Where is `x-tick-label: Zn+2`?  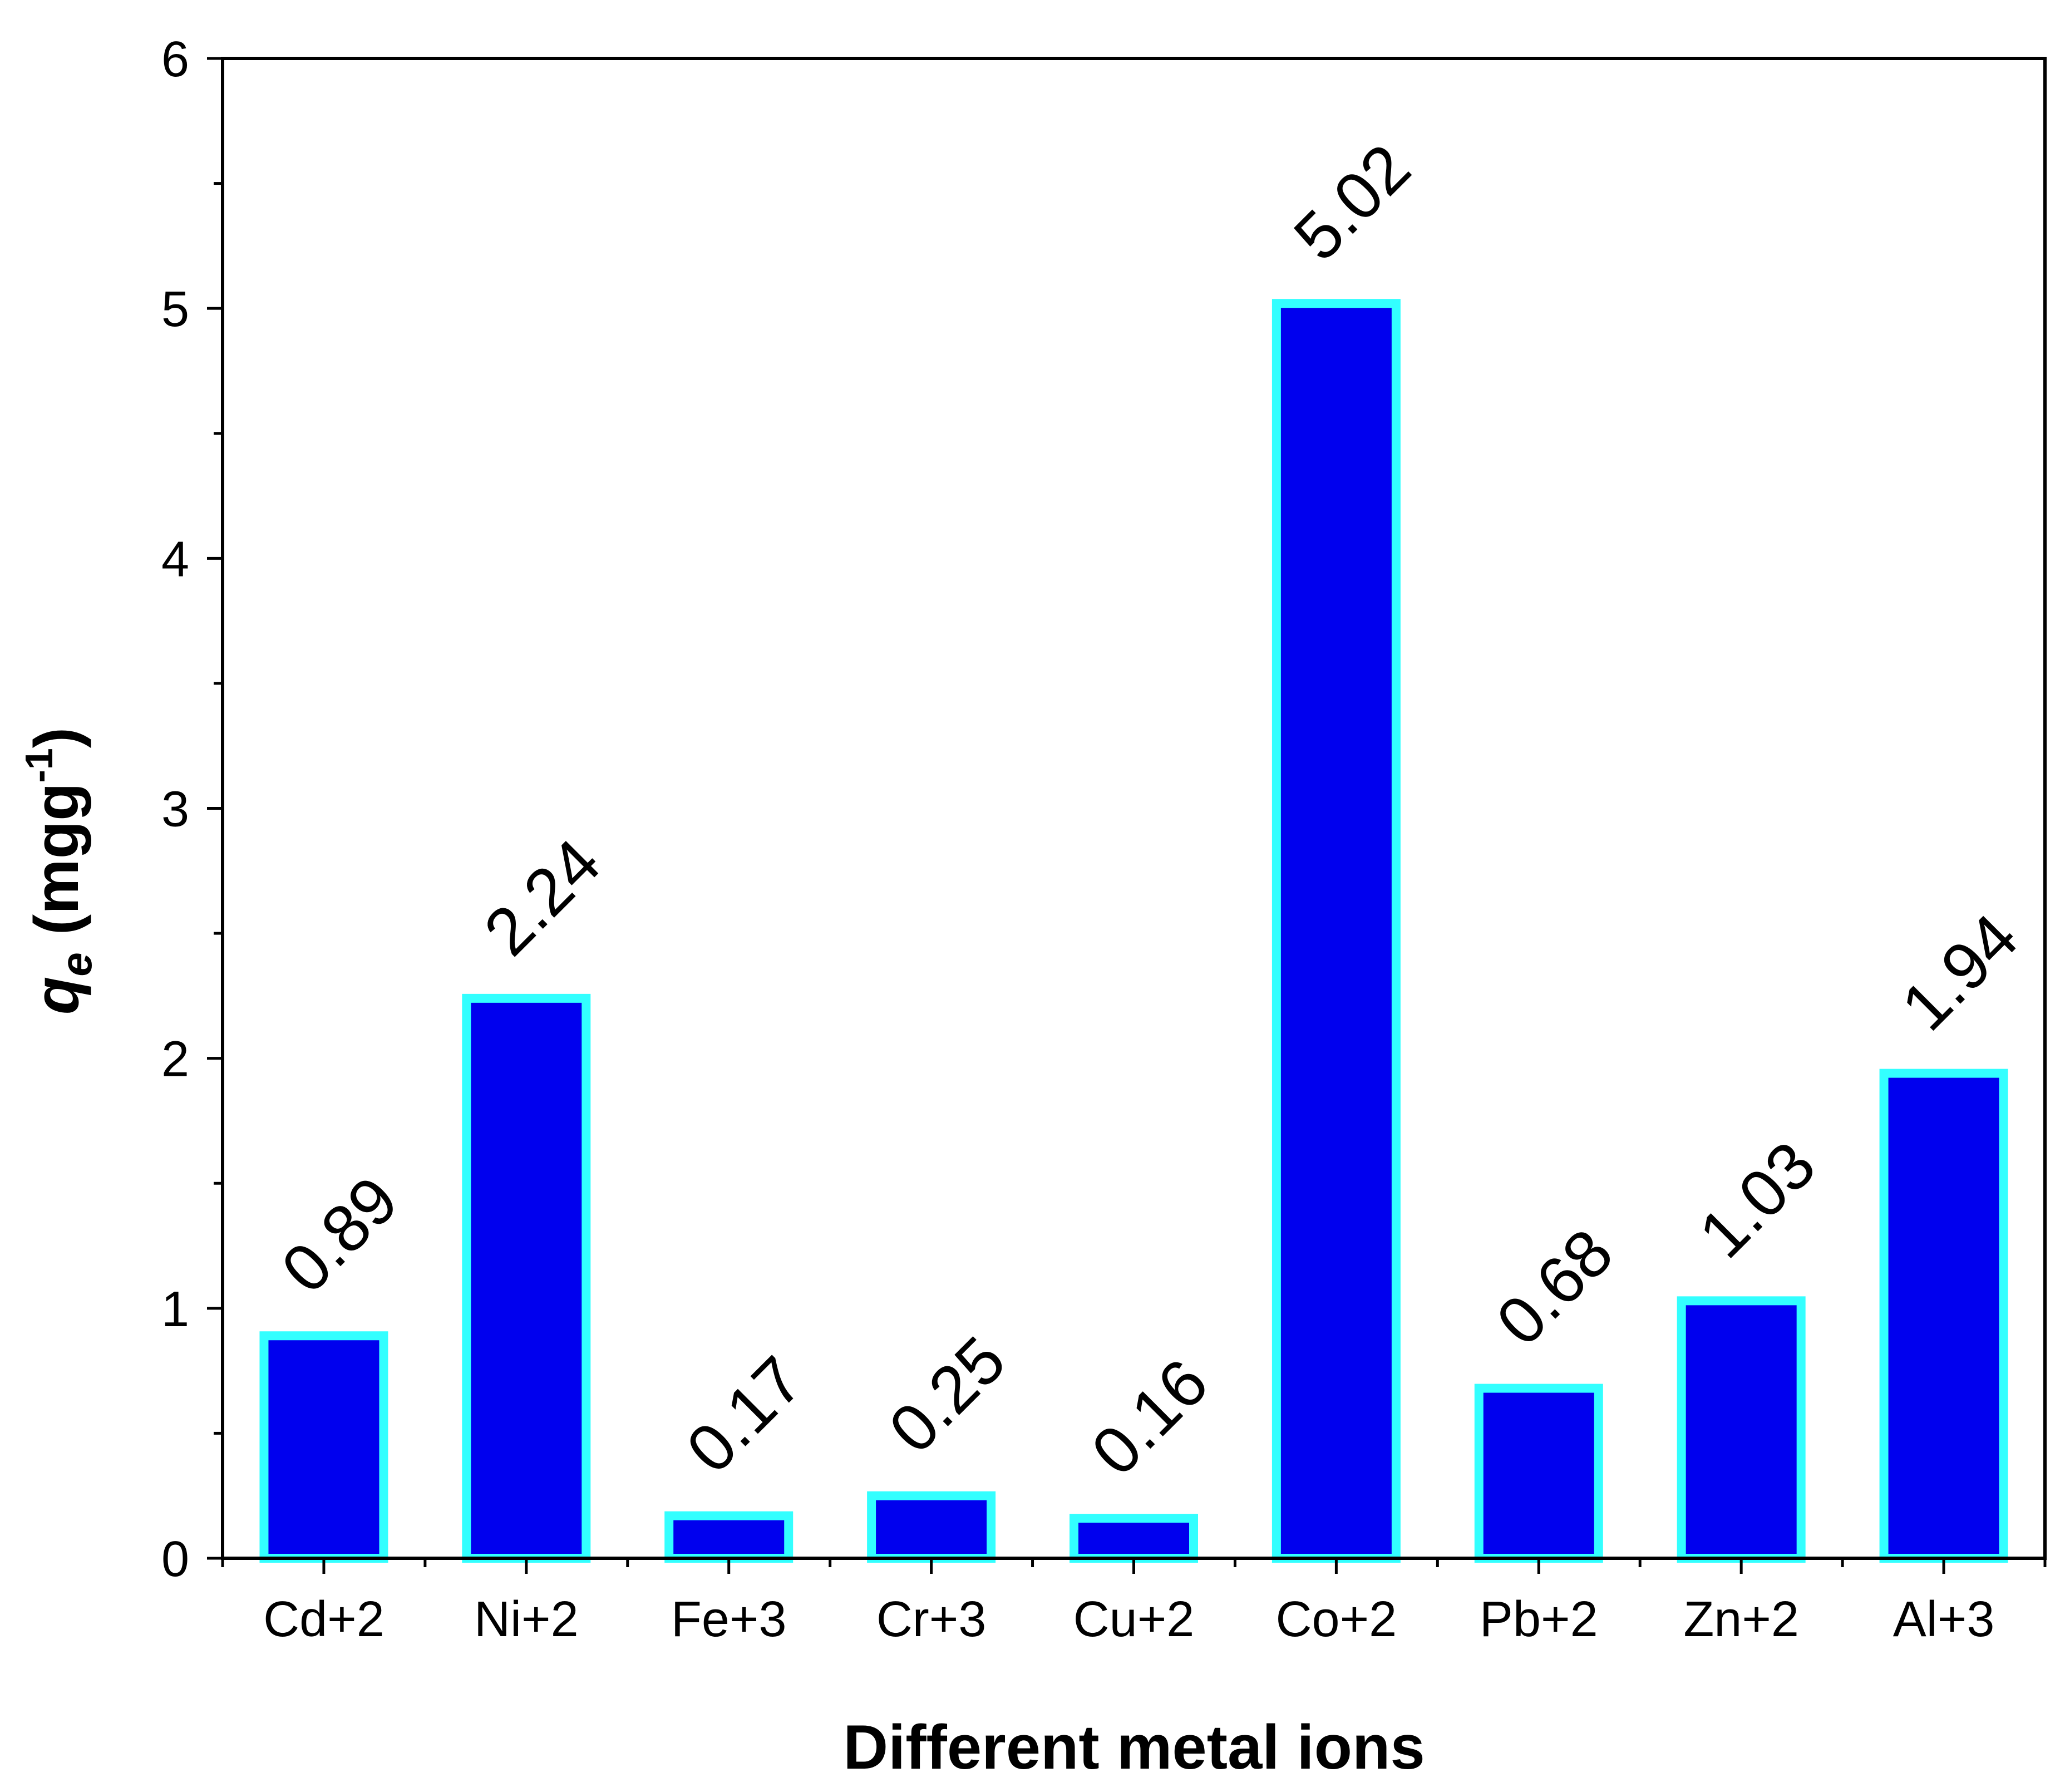 x-tick-label: Zn+2 is located at coordinates (1741, 1619).